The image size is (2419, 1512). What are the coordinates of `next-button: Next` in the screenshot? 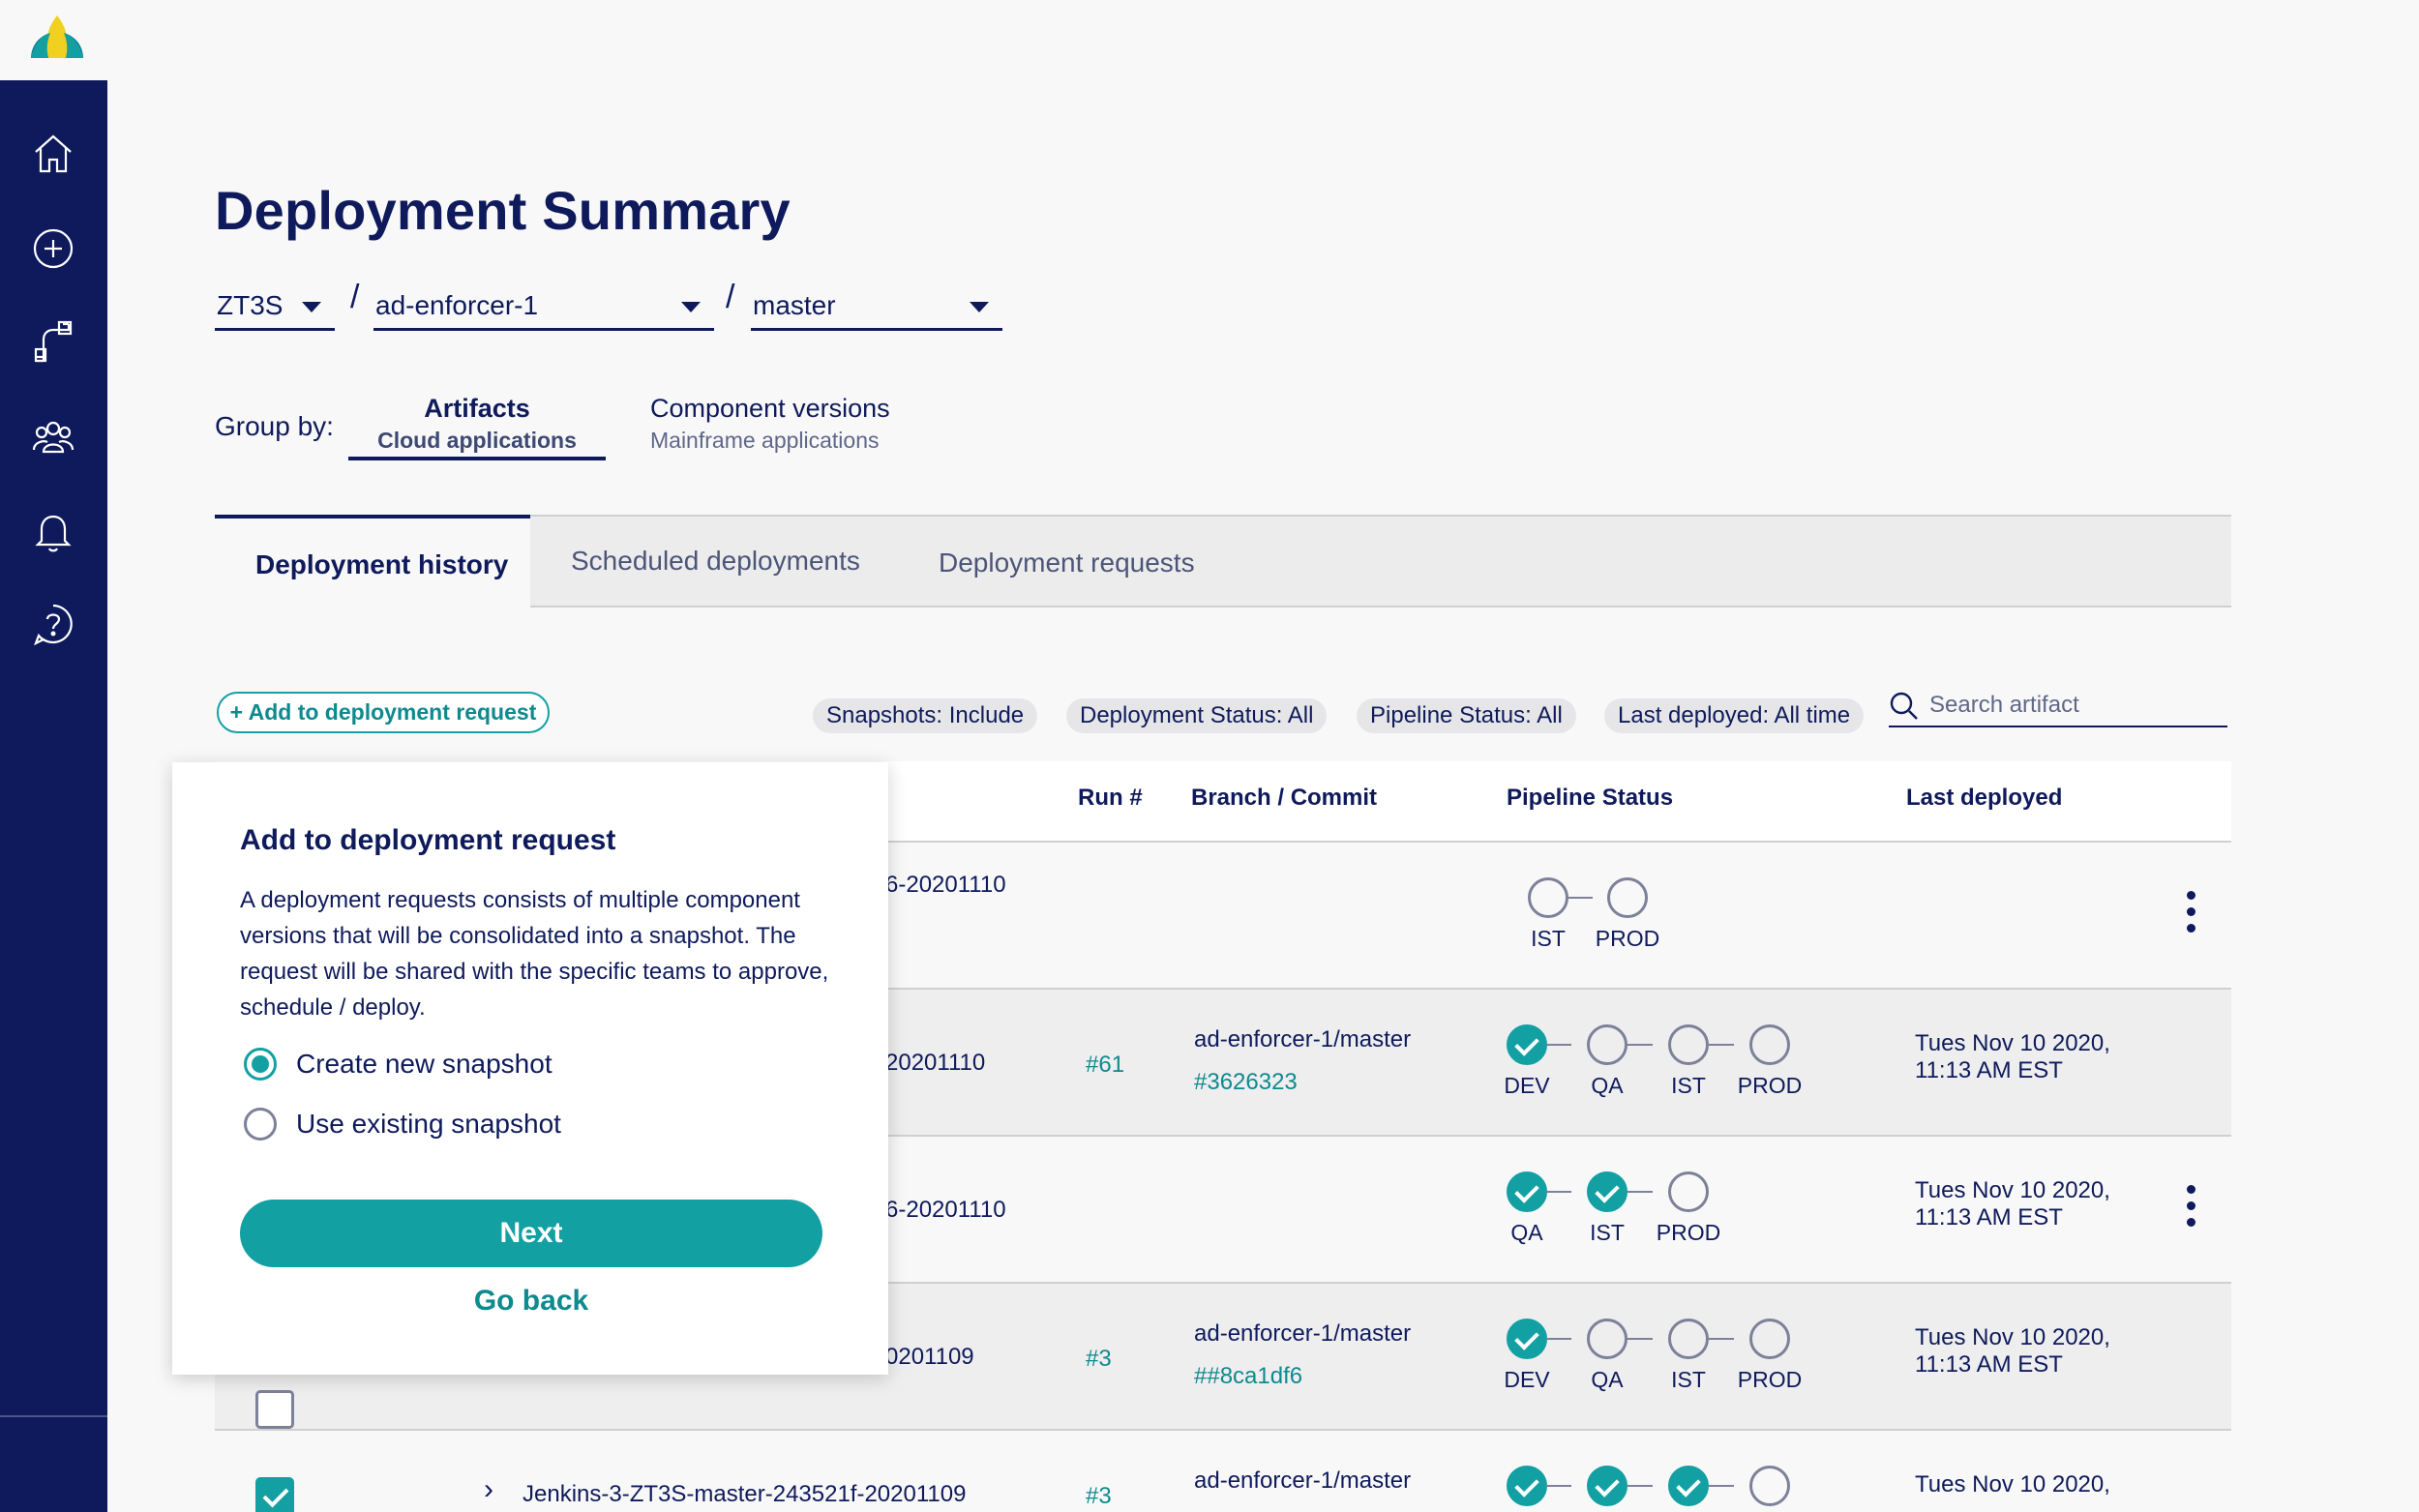 It's located at (531, 1233).